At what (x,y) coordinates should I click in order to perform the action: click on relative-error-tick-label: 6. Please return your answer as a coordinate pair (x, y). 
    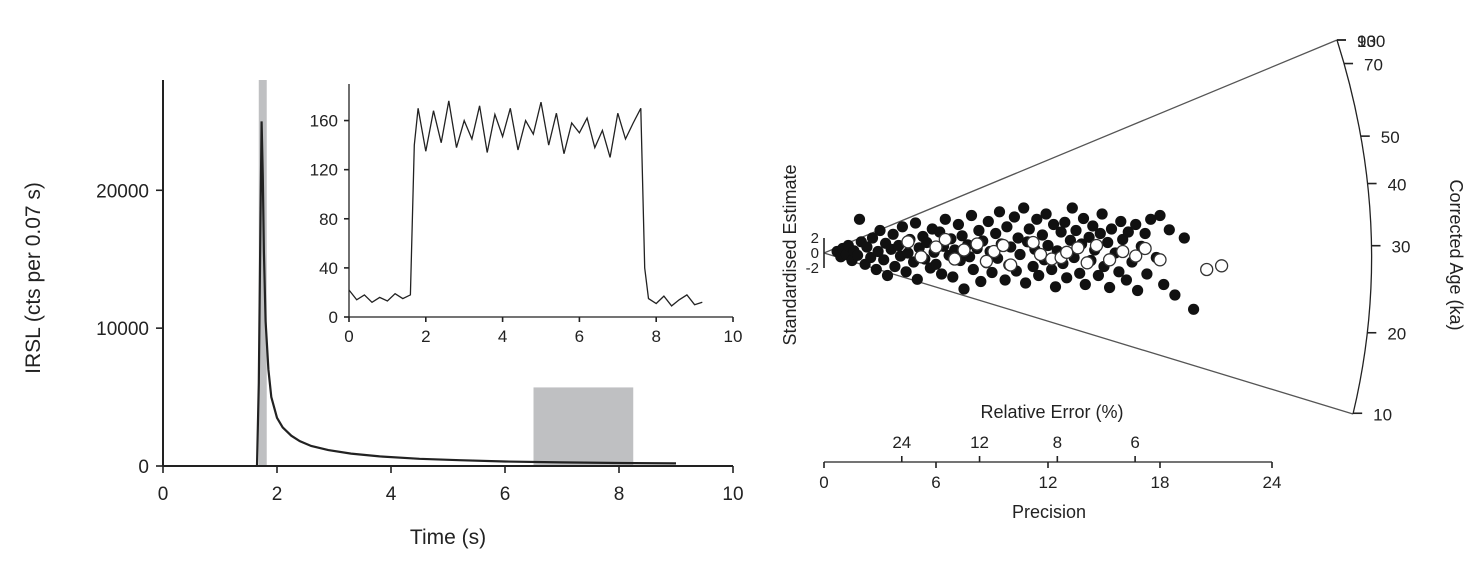
    Looking at the image, I should click on (1134, 442).